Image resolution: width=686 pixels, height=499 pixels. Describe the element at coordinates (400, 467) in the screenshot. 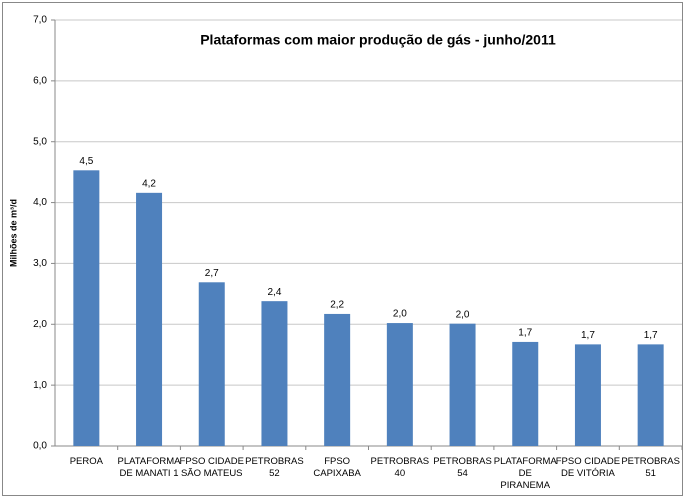

I see `x-tick-label: PETROBRAS 40` at that location.